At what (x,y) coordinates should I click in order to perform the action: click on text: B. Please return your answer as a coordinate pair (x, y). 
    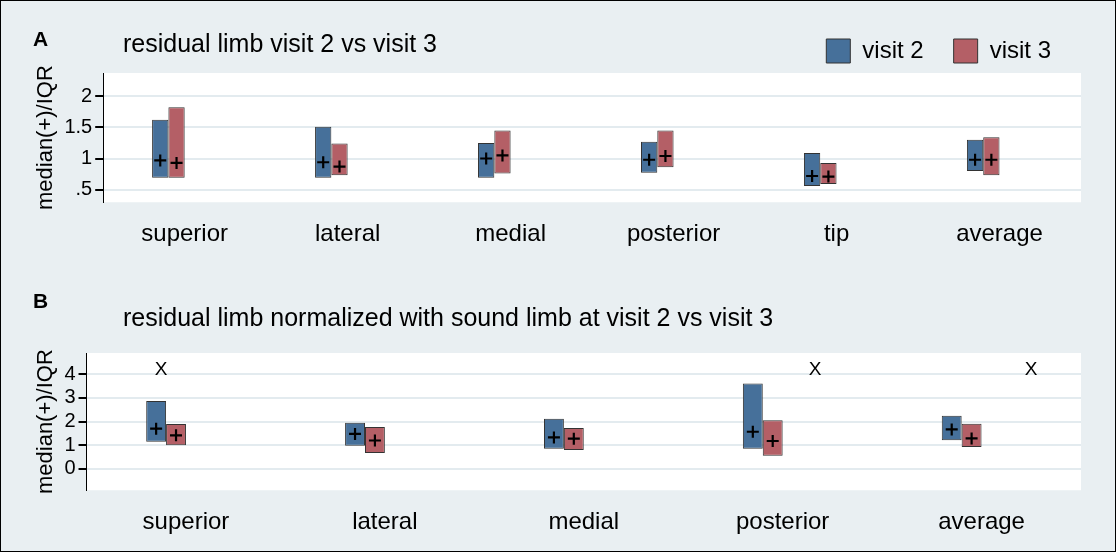
    Looking at the image, I should click on (41, 301).